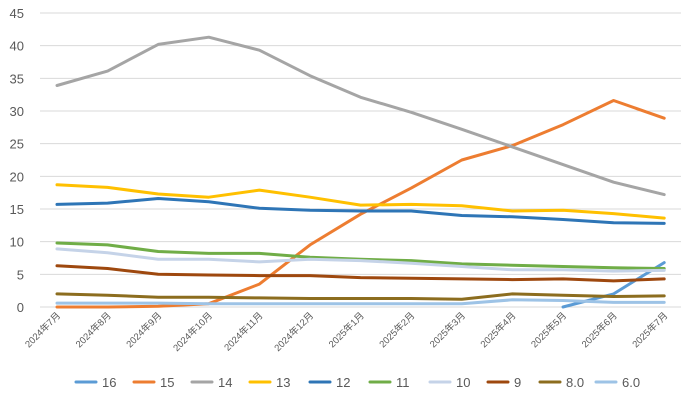 The width and height of the screenshot is (700, 407). I want to click on y-tick-label: 0, so click(20, 307).